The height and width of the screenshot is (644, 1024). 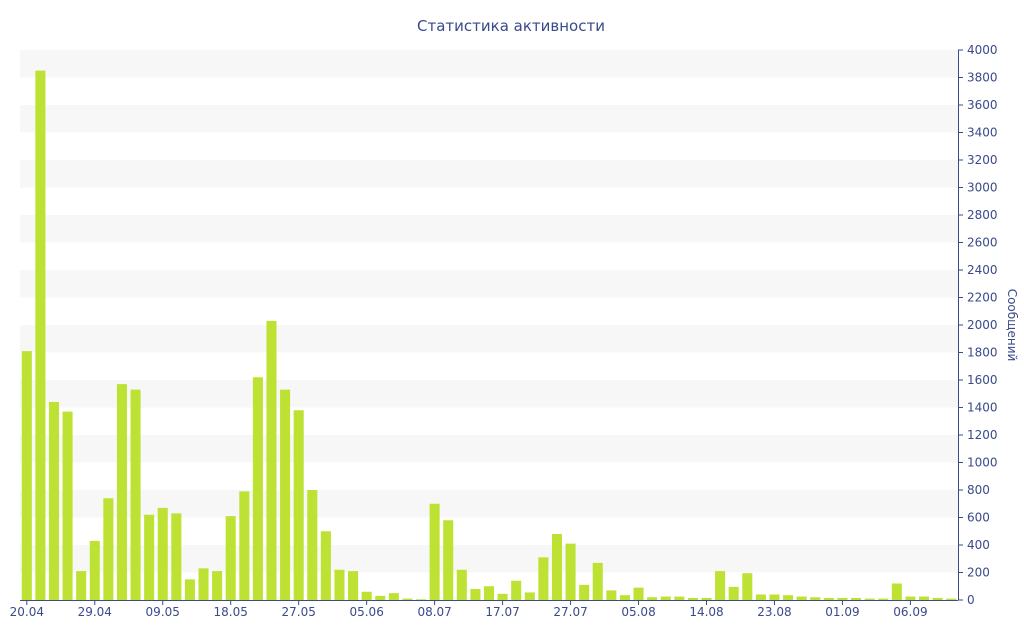 I want to click on y-tick-label: 2200, so click(x=982, y=298).